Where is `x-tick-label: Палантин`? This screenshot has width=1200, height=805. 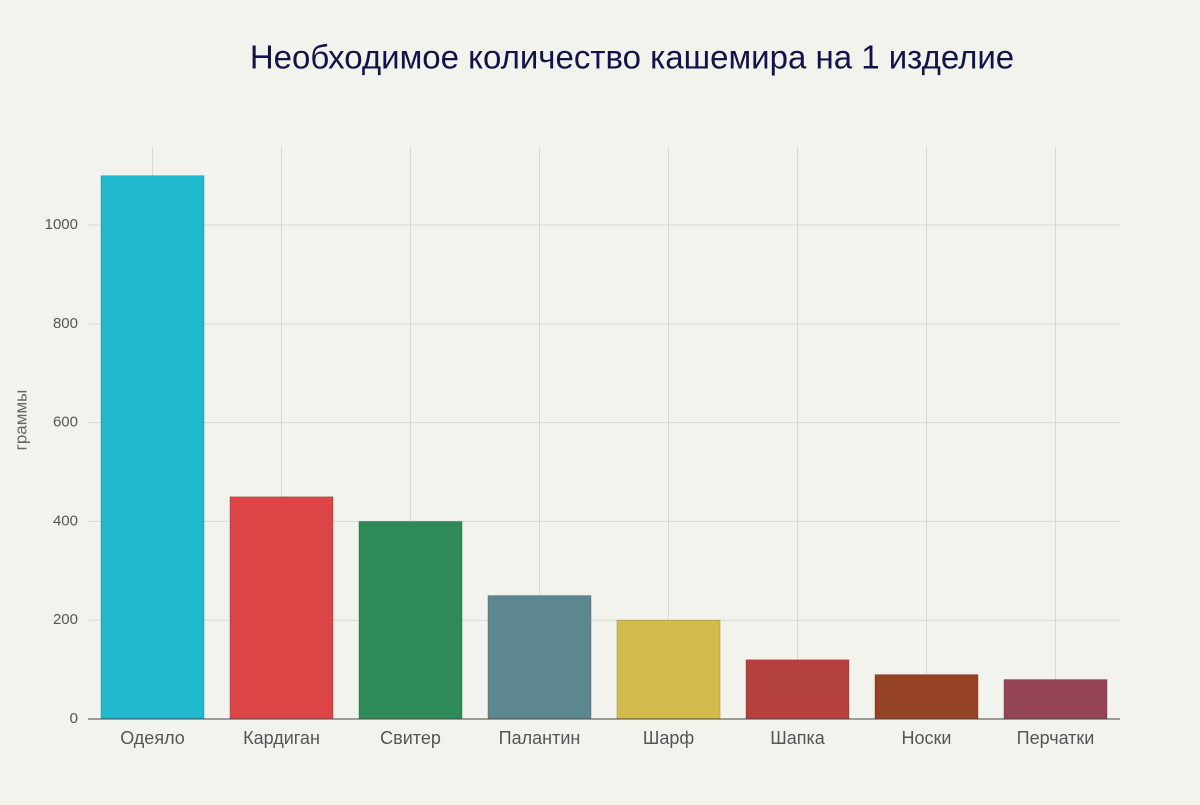
x-tick-label: Палантин is located at coordinates (540, 738).